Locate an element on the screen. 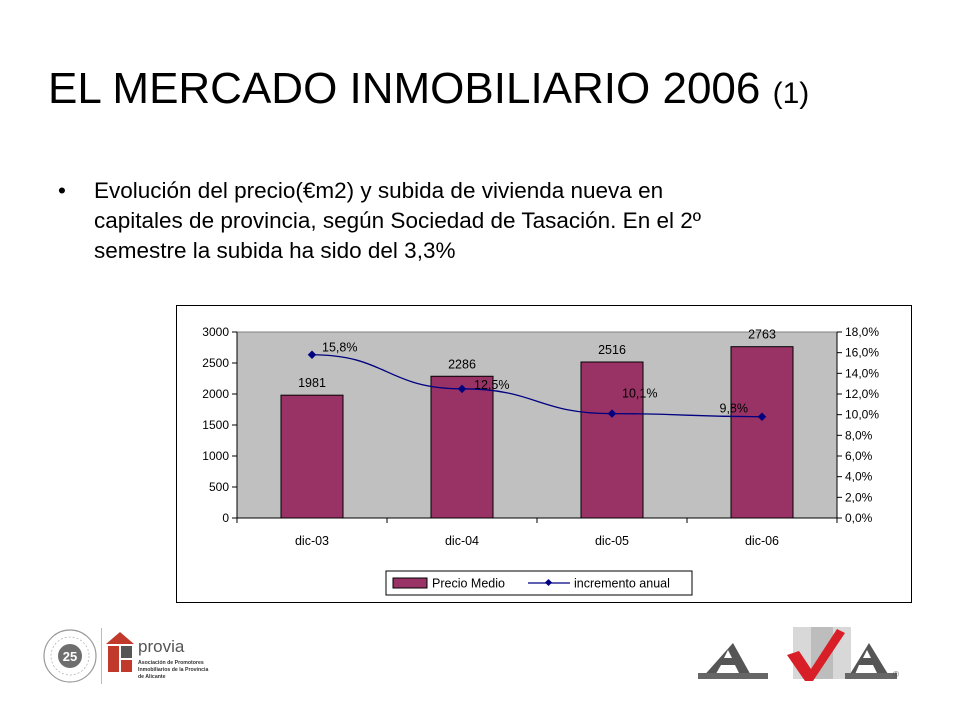  legend-swatch-precio is located at coordinates (410, 583).